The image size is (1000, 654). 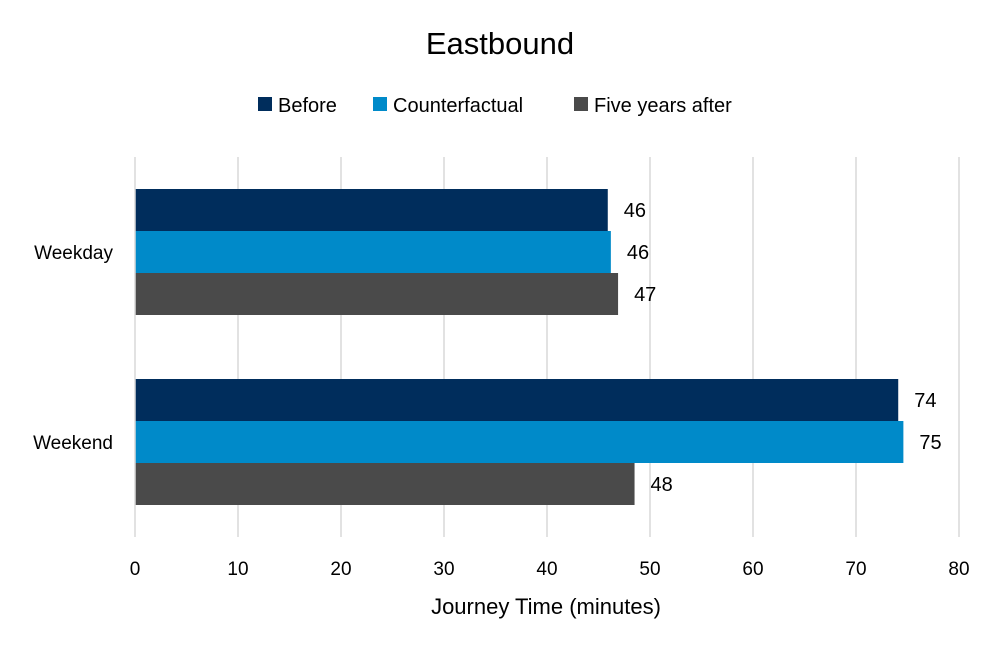 I want to click on data-labels: 46 46 47 74 75 48, so click(x=783, y=348).